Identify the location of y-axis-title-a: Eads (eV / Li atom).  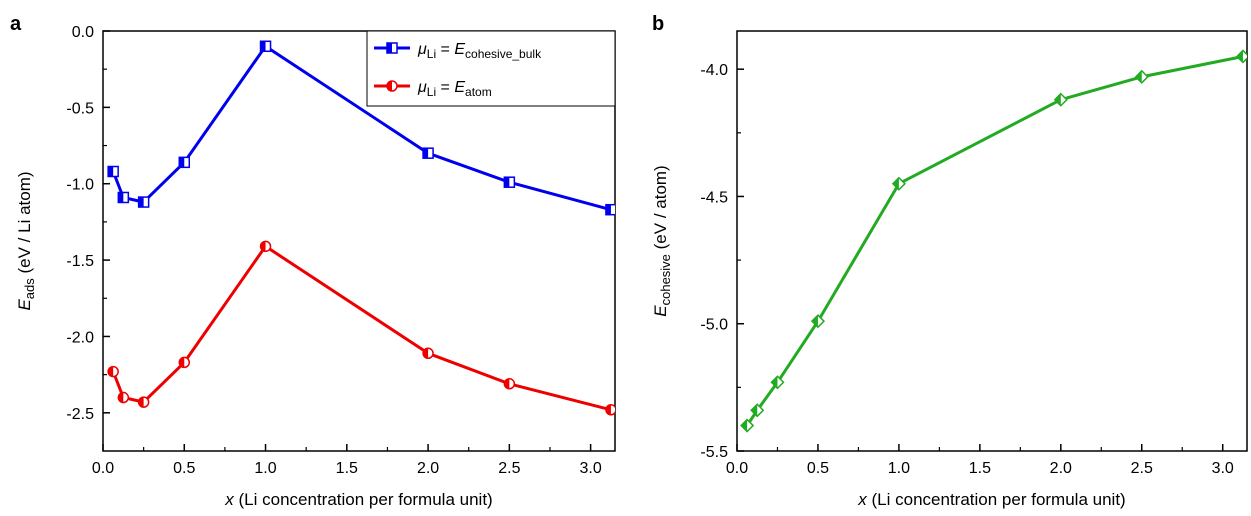
(26, 240).